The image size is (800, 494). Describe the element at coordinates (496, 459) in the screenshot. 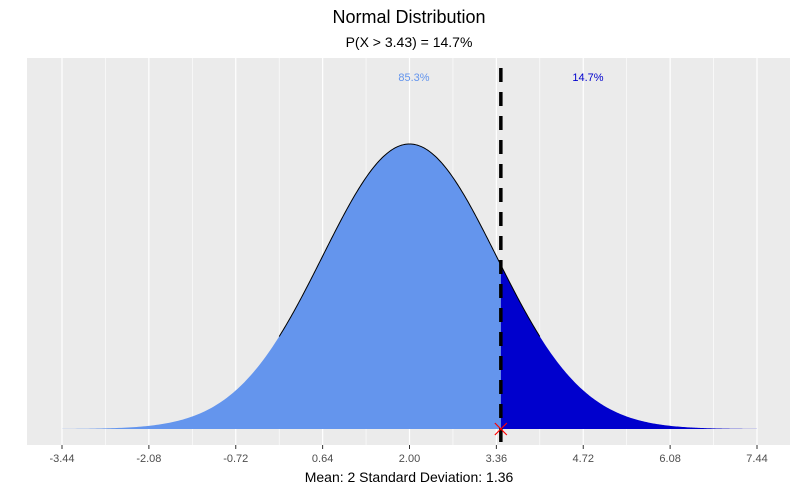

I see `x-tick-label: 3.36` at that location.